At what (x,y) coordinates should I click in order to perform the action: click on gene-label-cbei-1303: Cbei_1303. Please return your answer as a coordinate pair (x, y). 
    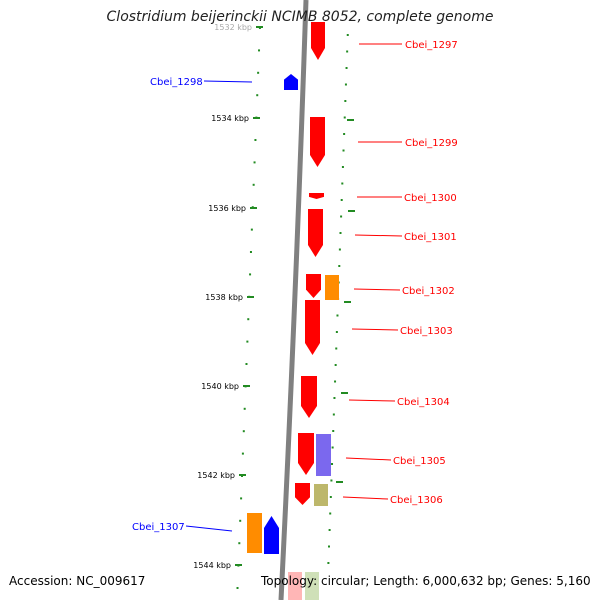
    Looking at the image, I should click on (426, 331).